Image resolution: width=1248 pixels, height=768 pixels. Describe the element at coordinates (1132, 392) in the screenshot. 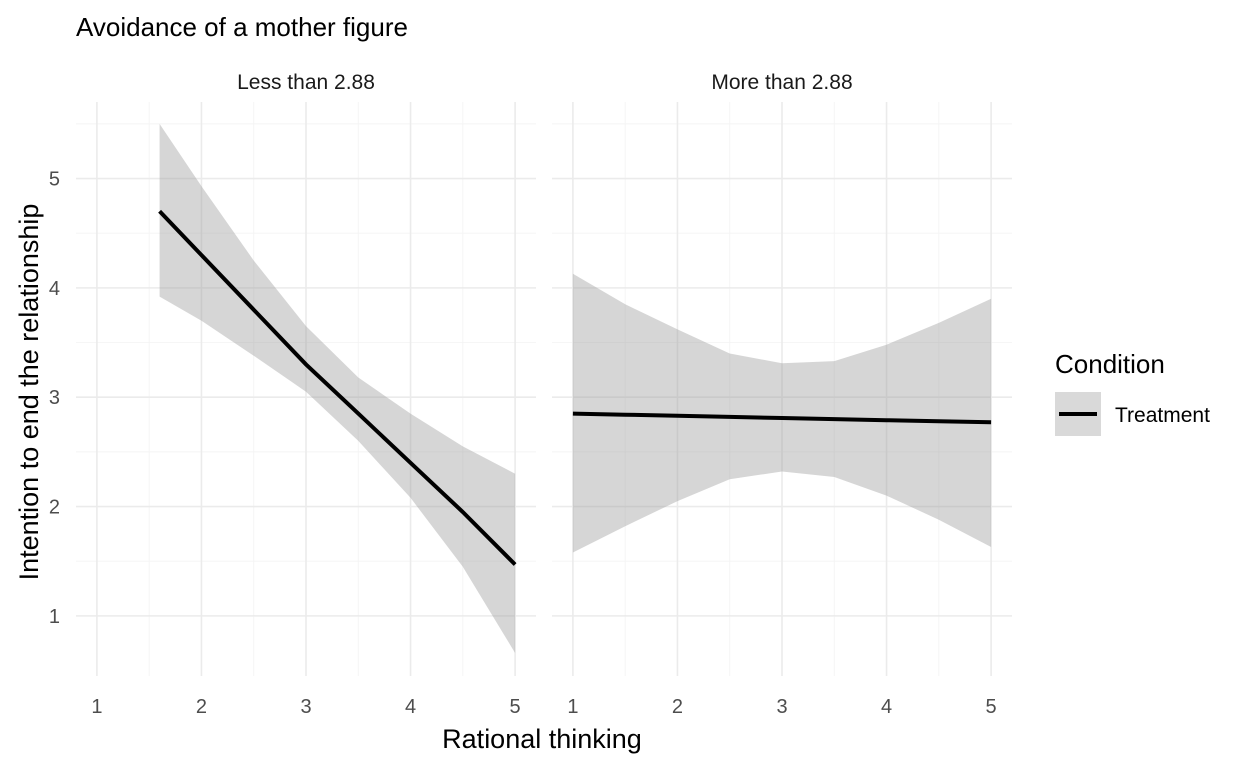

I see `legend: Condition Treatment` at that location.